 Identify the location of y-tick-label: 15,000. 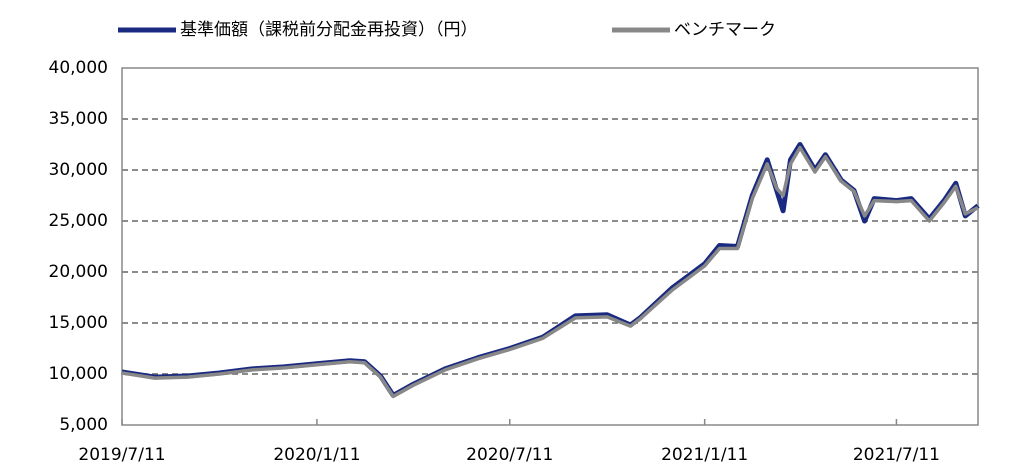
(78, 323).